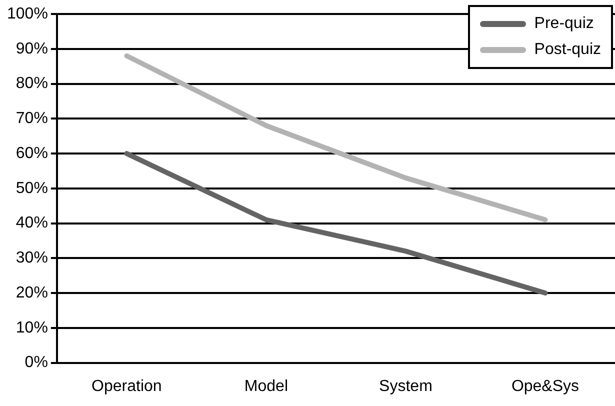 The width and height of the screenshot is (615, 406). I want to click on y-tick-label: 70%, so click(32, 119).